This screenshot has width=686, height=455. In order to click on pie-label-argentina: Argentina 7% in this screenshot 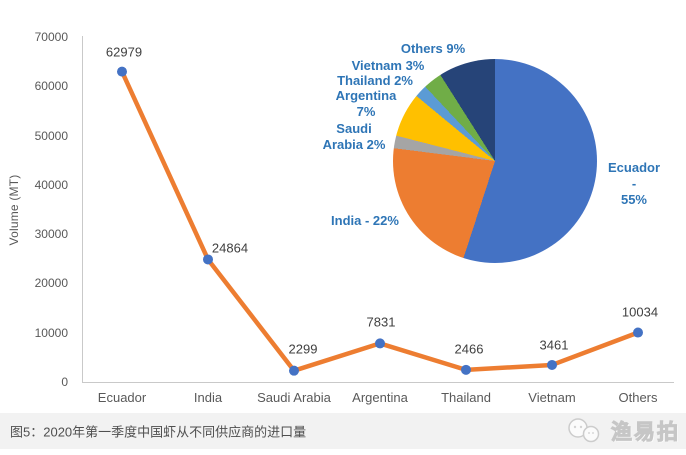, I will do `click(366, 103)`.